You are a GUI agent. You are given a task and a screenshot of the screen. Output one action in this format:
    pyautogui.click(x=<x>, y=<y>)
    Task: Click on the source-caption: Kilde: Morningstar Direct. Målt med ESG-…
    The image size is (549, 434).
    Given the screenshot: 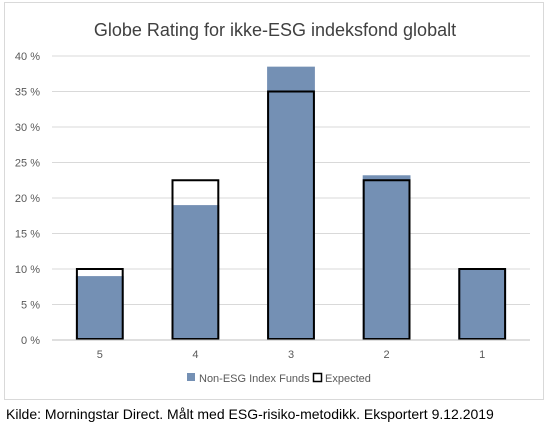 What is the action you would take?
    pyautogui.click(x=250, y=414)
    